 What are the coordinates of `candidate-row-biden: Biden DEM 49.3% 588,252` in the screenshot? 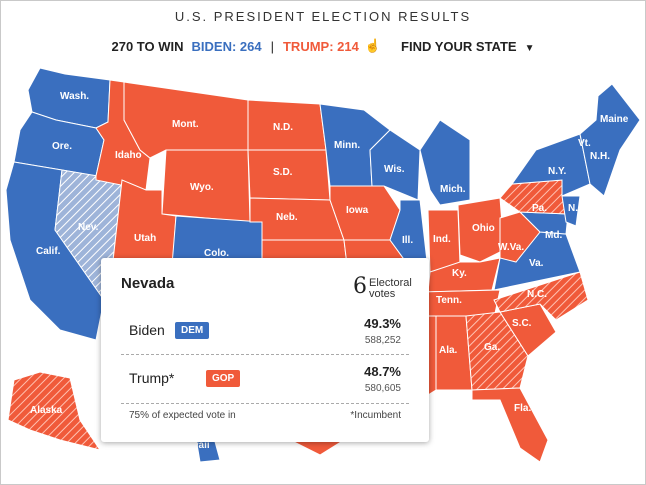 It's located at (265, 334).